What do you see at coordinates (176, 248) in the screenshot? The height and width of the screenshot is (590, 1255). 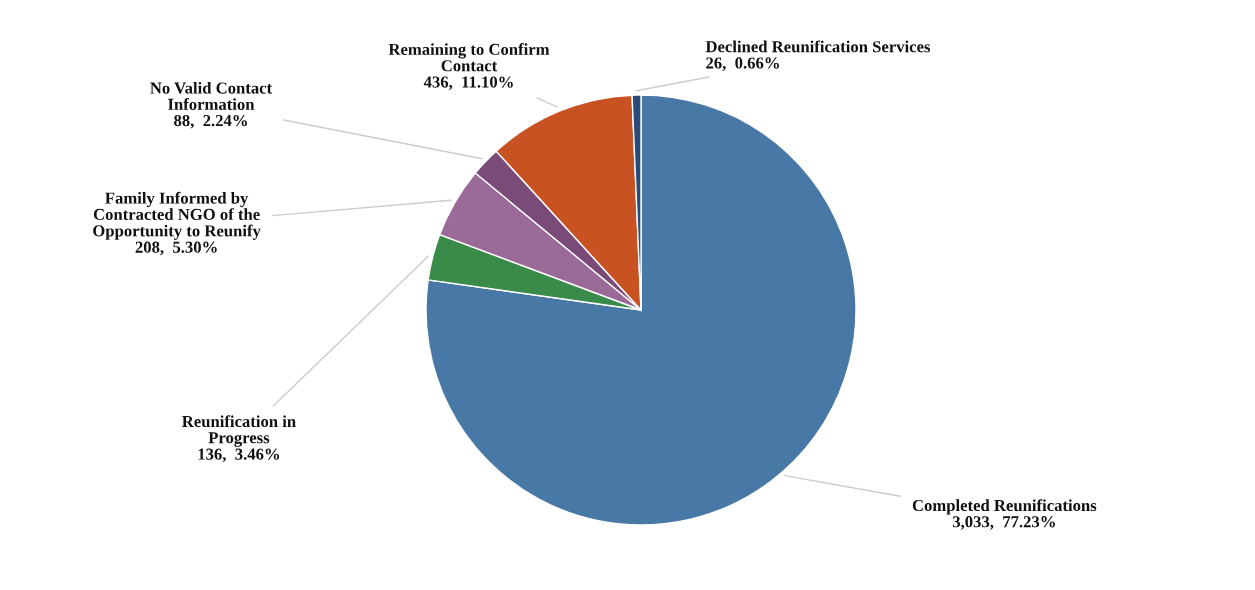 I see `data-label: 208, 5.30%` at bounding box center [176, 248].